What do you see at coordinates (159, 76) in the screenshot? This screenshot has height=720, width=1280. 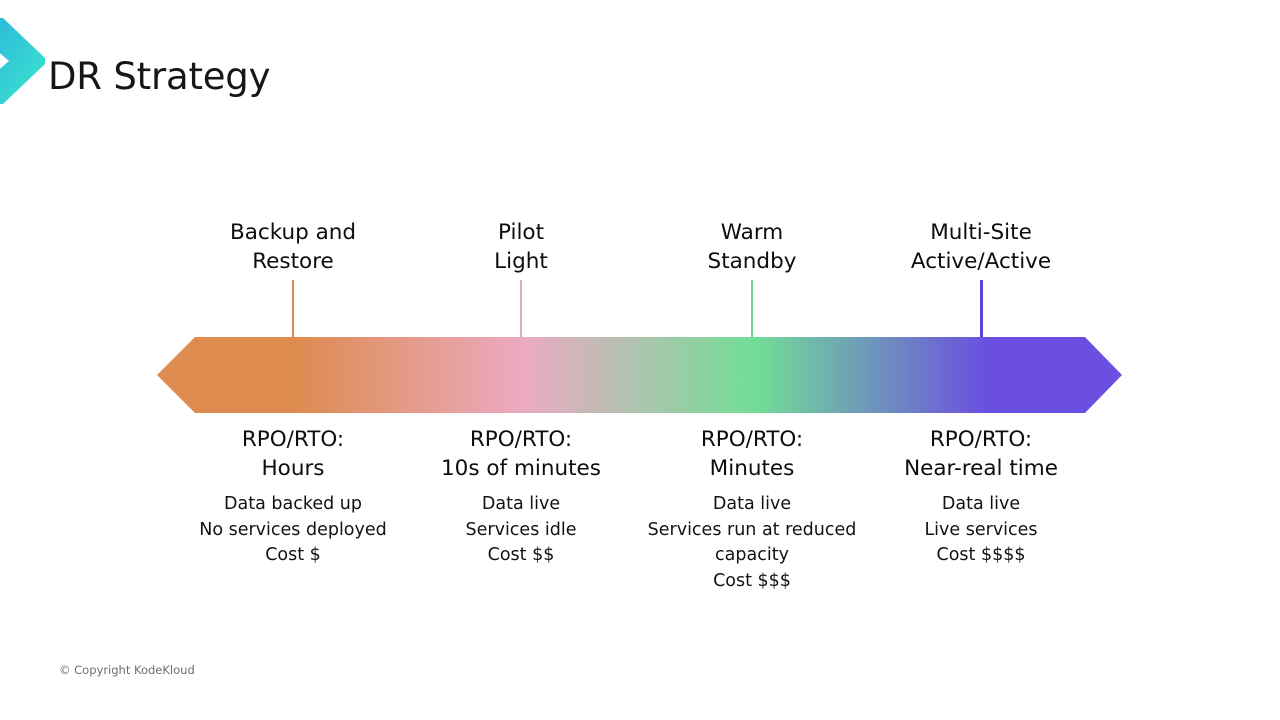 I see `page-title: DR Strategy` at bounding box center [159, 76].